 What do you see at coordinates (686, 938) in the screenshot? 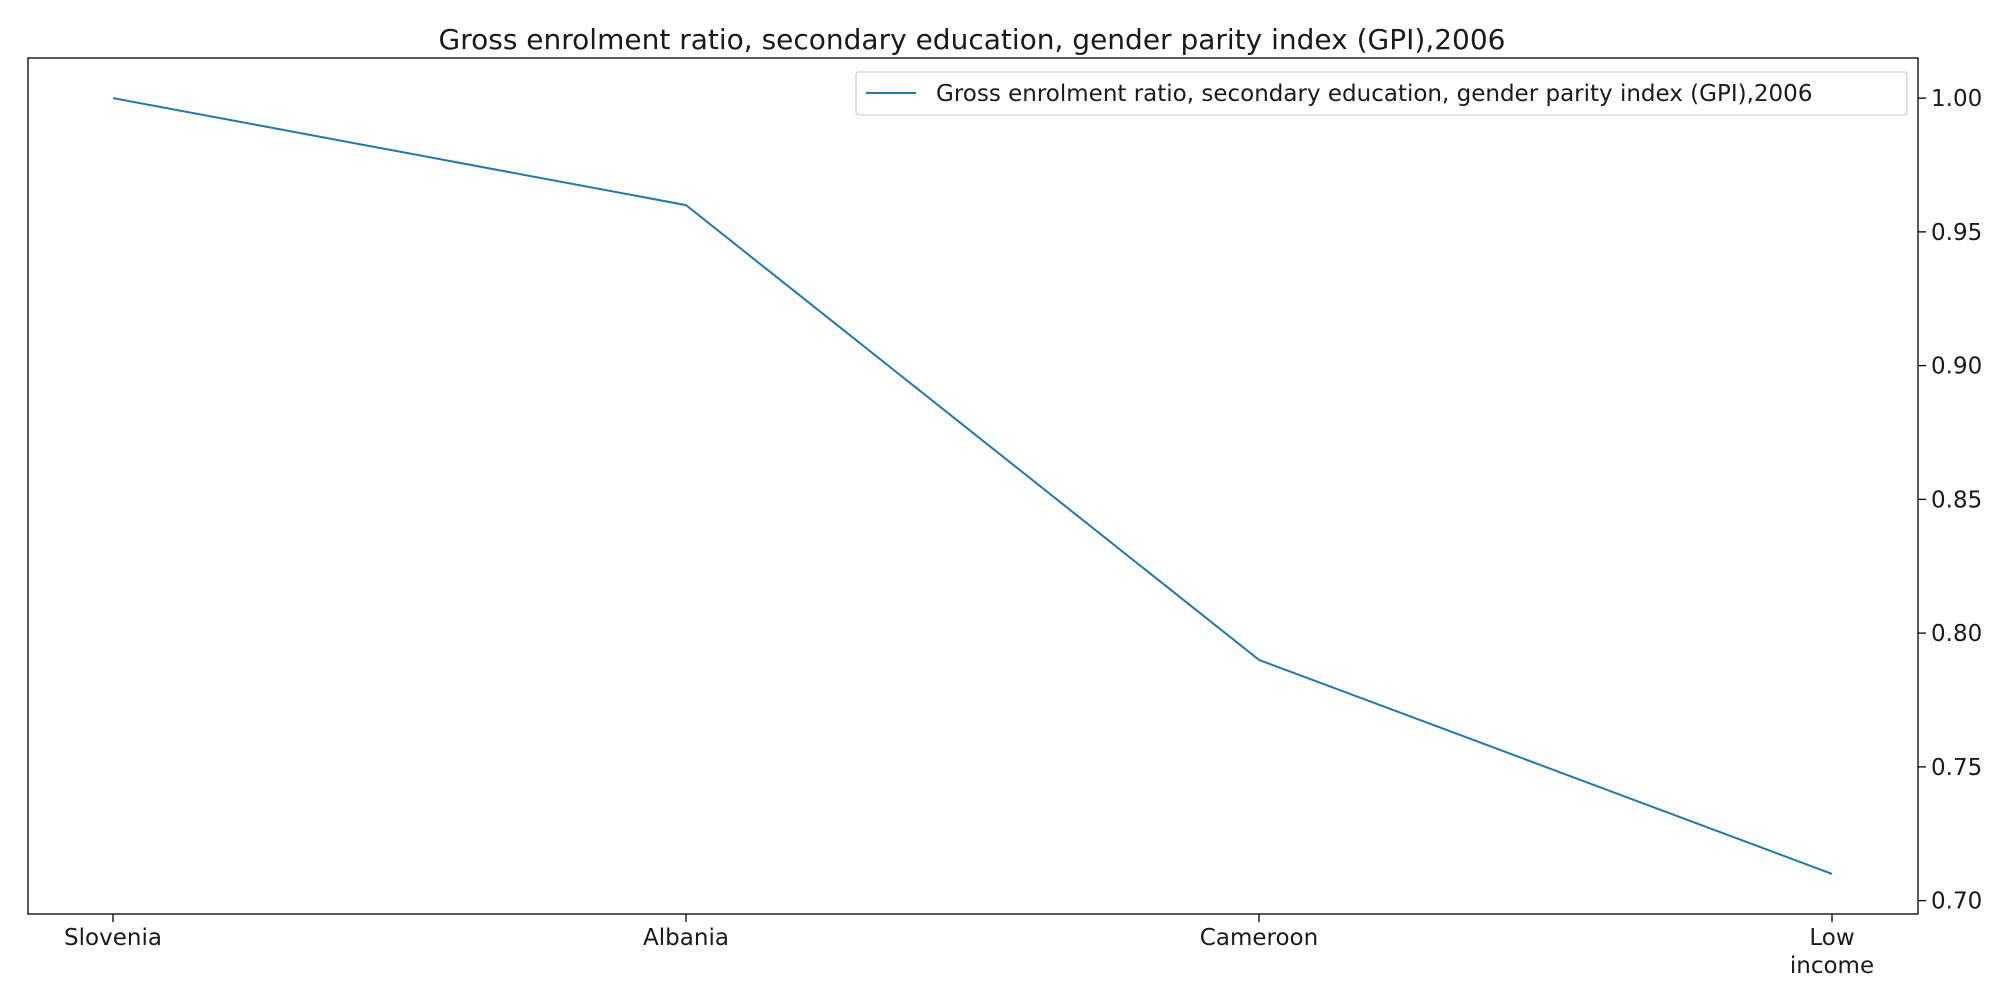
I see `x-tick-label: Albania` at bounding box center [686, 938].